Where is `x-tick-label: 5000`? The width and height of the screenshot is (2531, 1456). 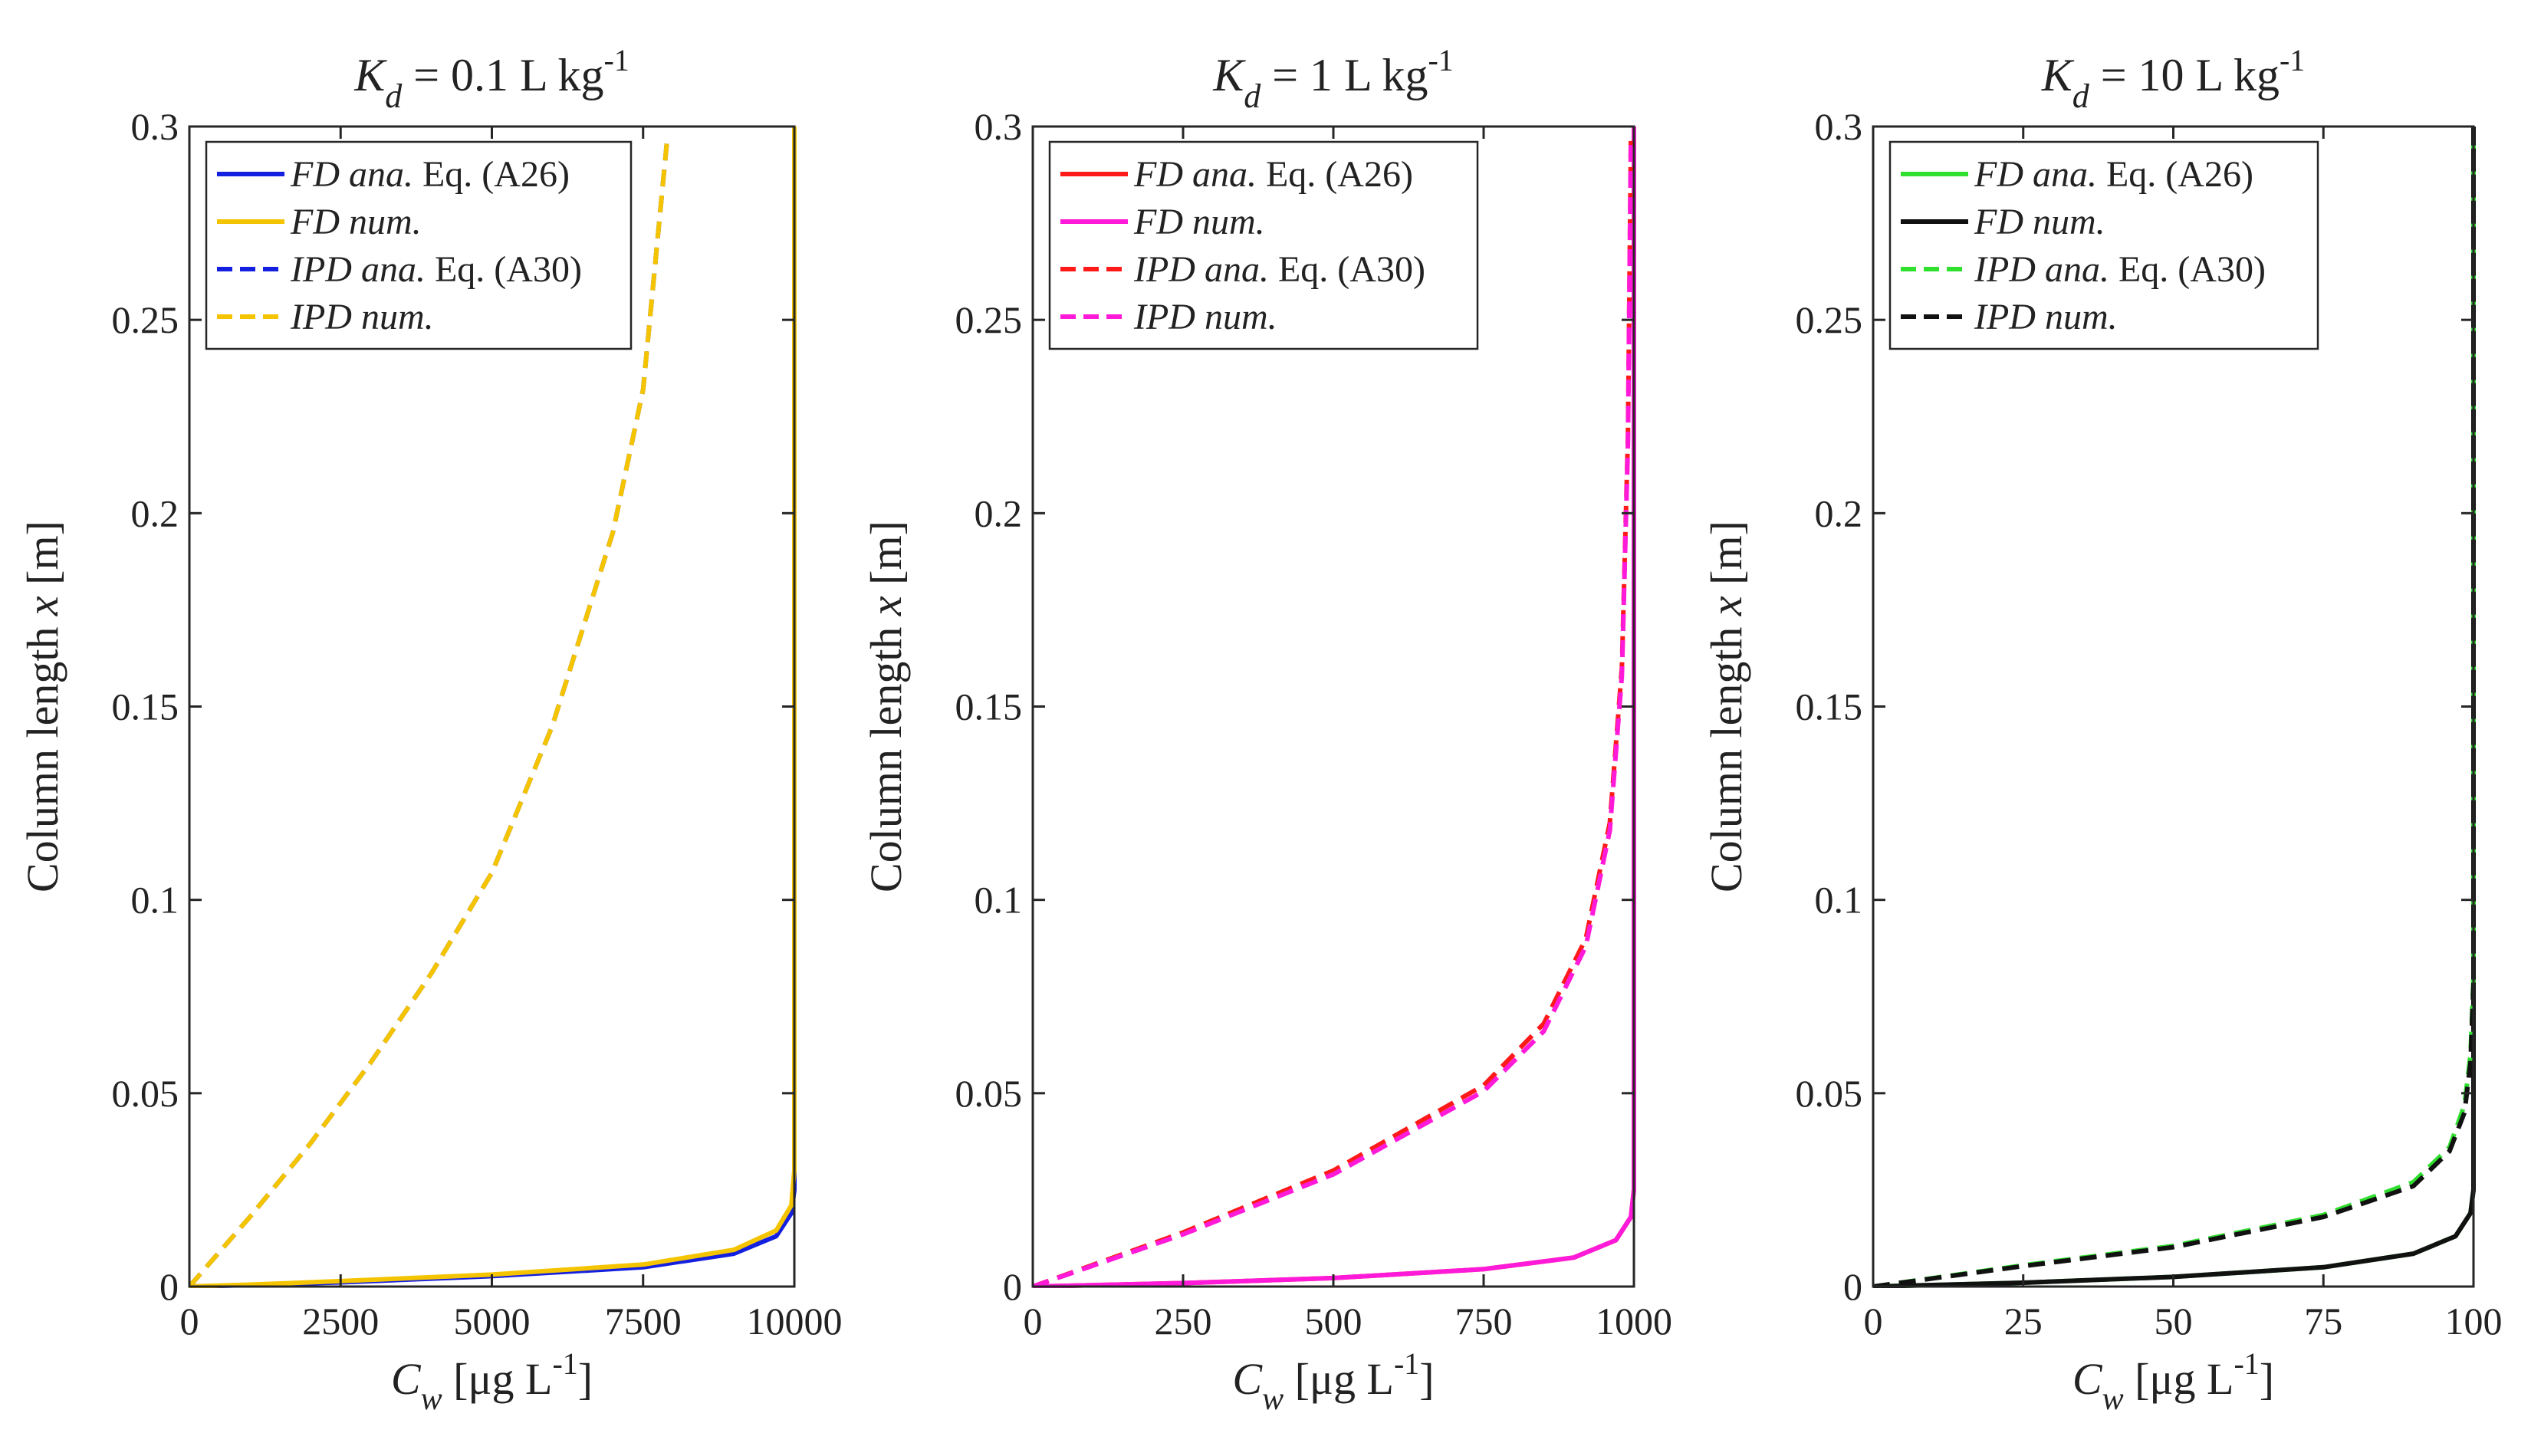 x-tick-label: 5000 is located at coordinates (492, 1321).